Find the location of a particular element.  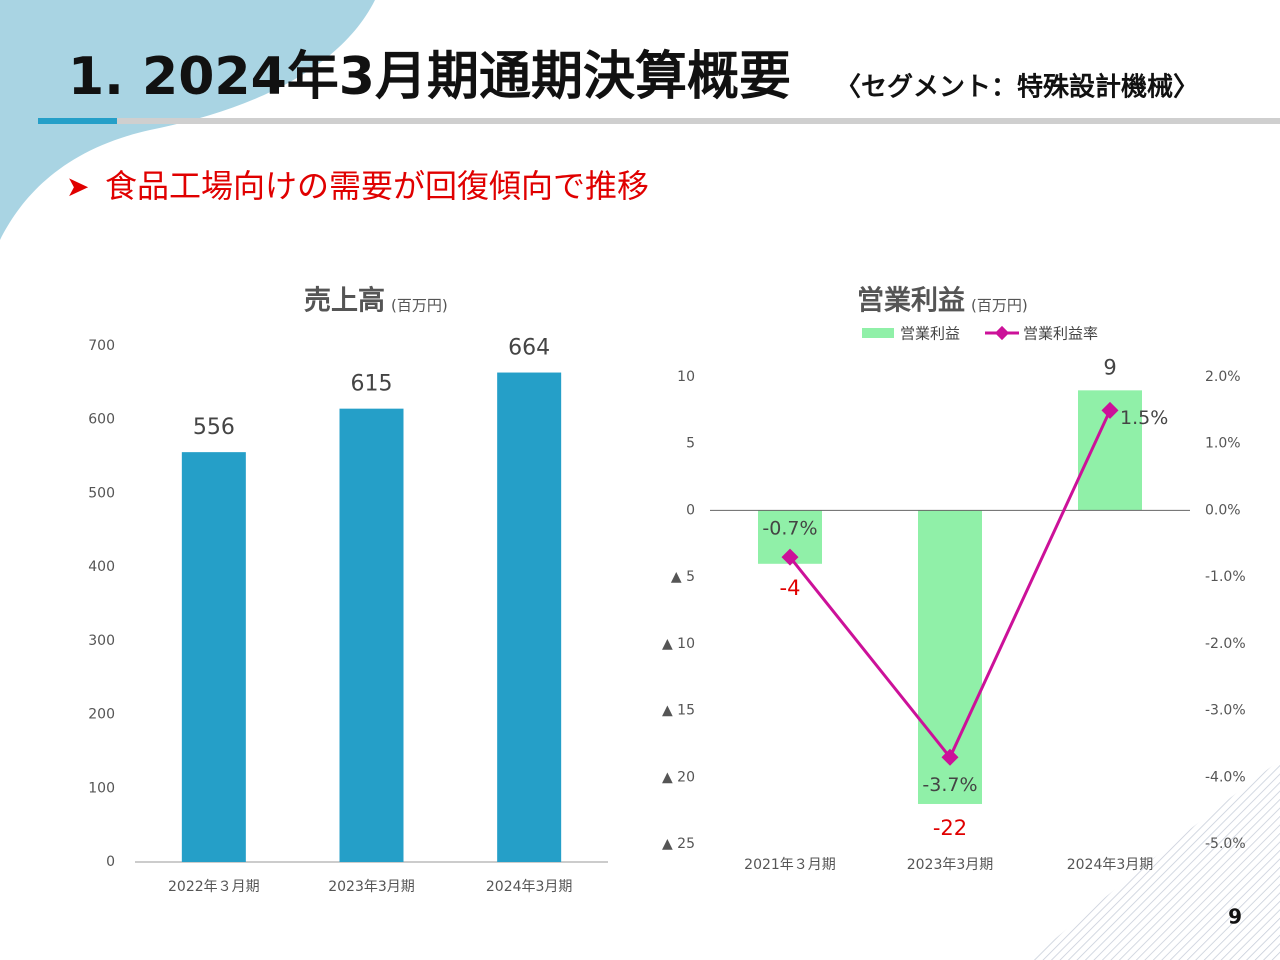

y-tick-label: ▲ 15 is located at coordinates (678, 711).